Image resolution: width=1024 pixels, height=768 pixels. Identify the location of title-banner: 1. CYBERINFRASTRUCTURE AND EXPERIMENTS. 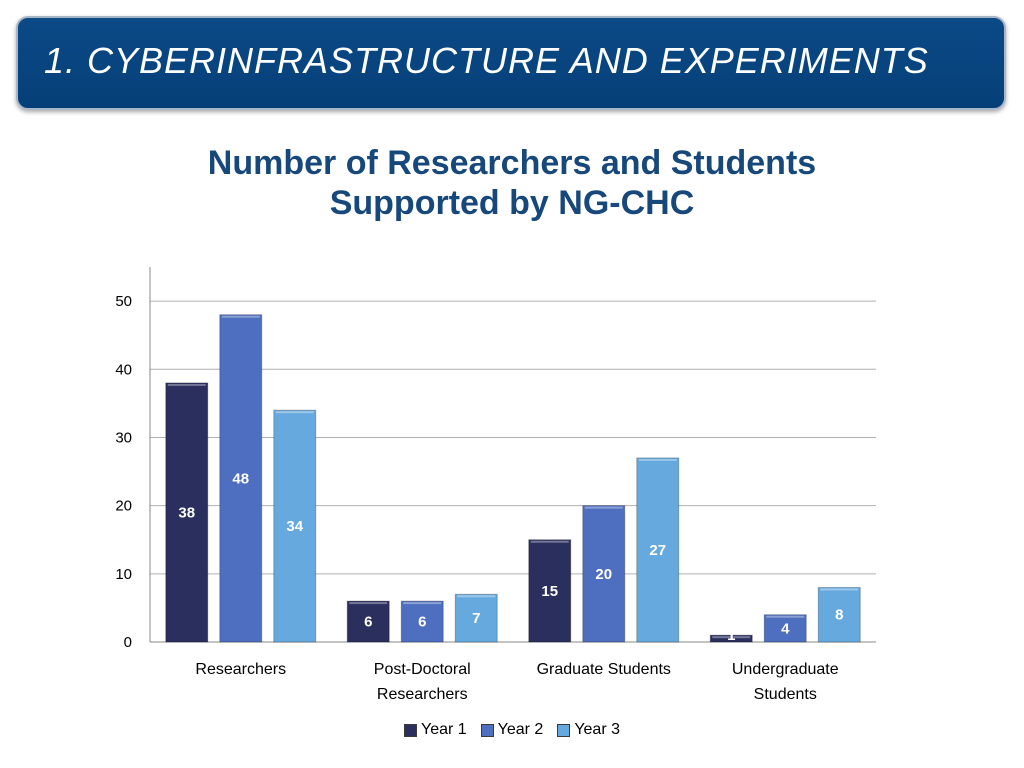
(511, 63).